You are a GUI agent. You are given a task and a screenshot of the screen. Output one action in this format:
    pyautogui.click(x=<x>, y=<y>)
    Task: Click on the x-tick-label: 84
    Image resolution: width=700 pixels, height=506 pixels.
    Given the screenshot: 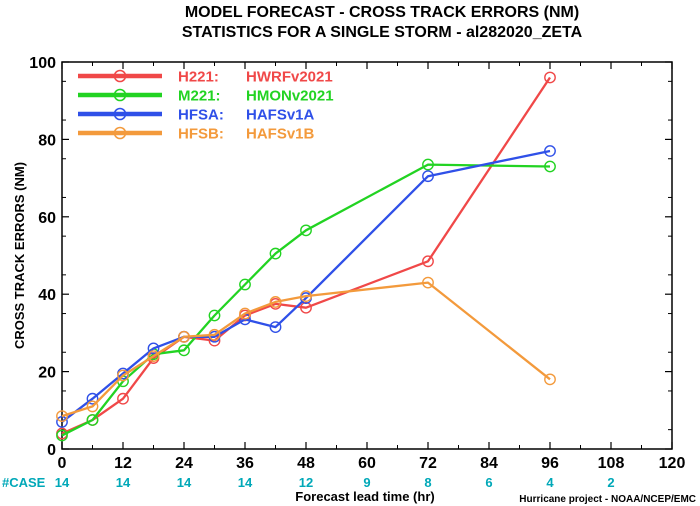 What is the action you would take?
    pyautogui.click(x=489, y=463)
    